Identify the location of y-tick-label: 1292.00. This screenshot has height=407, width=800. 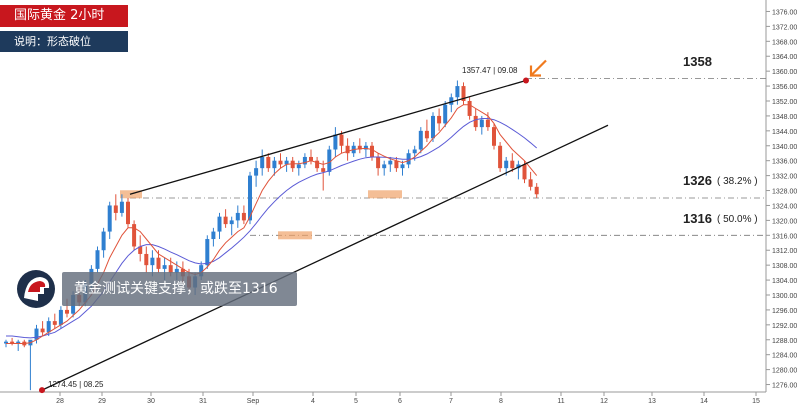
(784, 326).